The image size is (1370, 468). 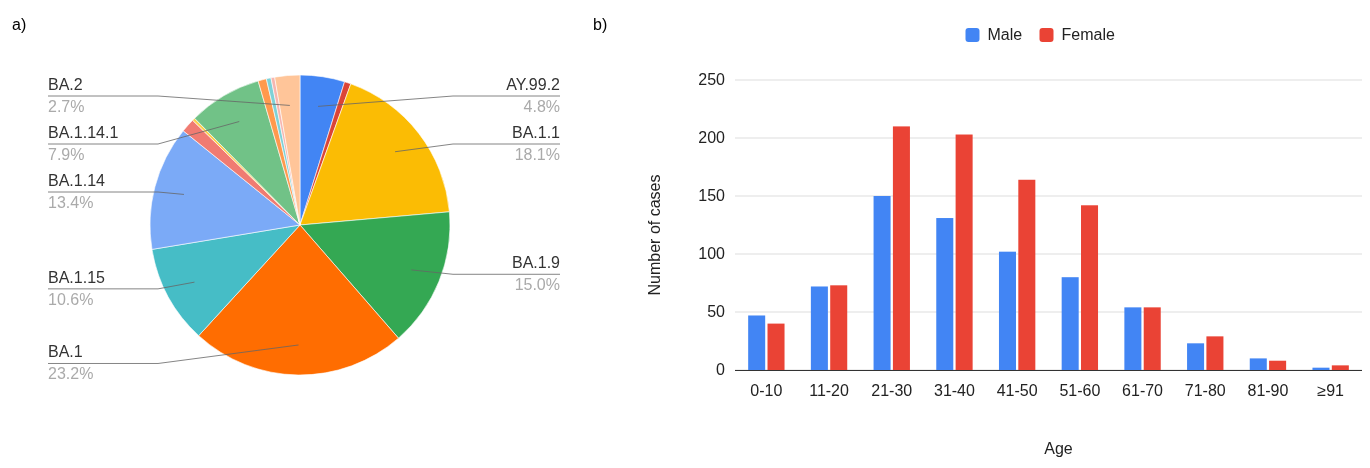 I want to click on x-tick-label: 81-90, so click(x=1268, y=390).